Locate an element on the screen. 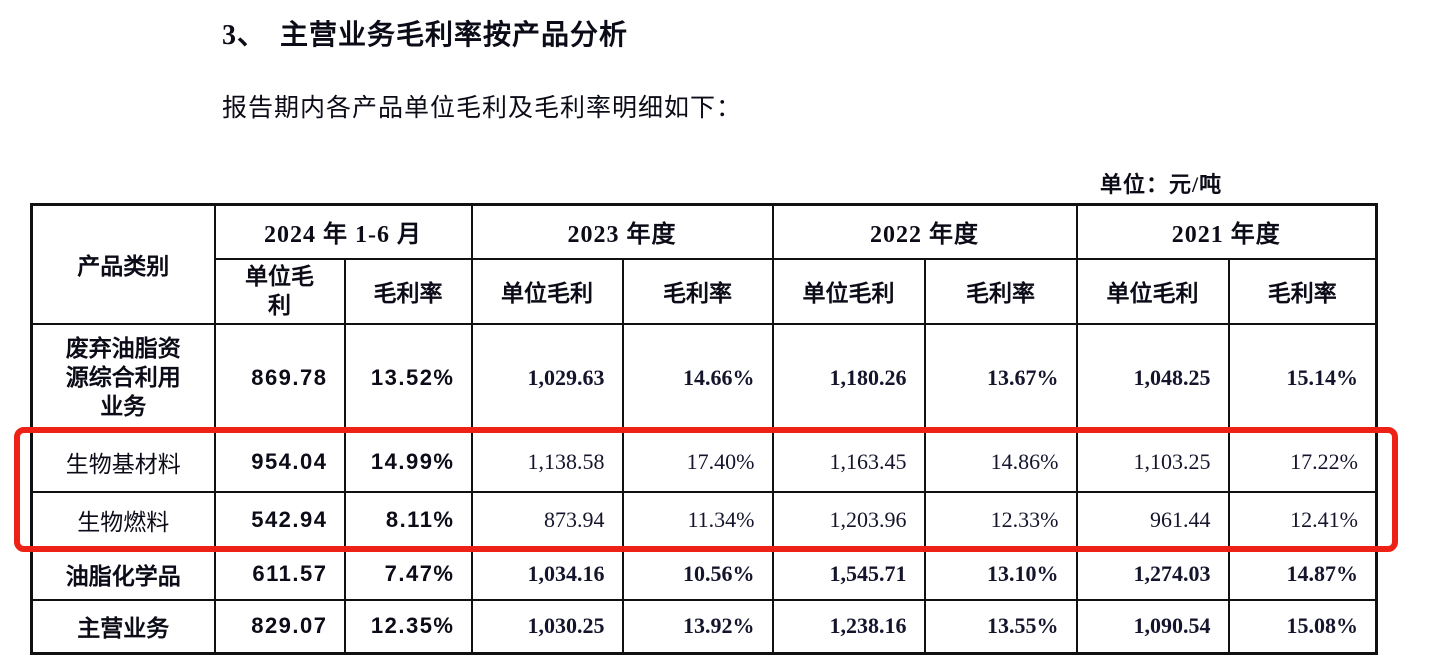 The height and width of the screenshot is (671, 1440). section-heading: 3、 主营业务毛利率按产品分析 is located at coordinates (425, 33).